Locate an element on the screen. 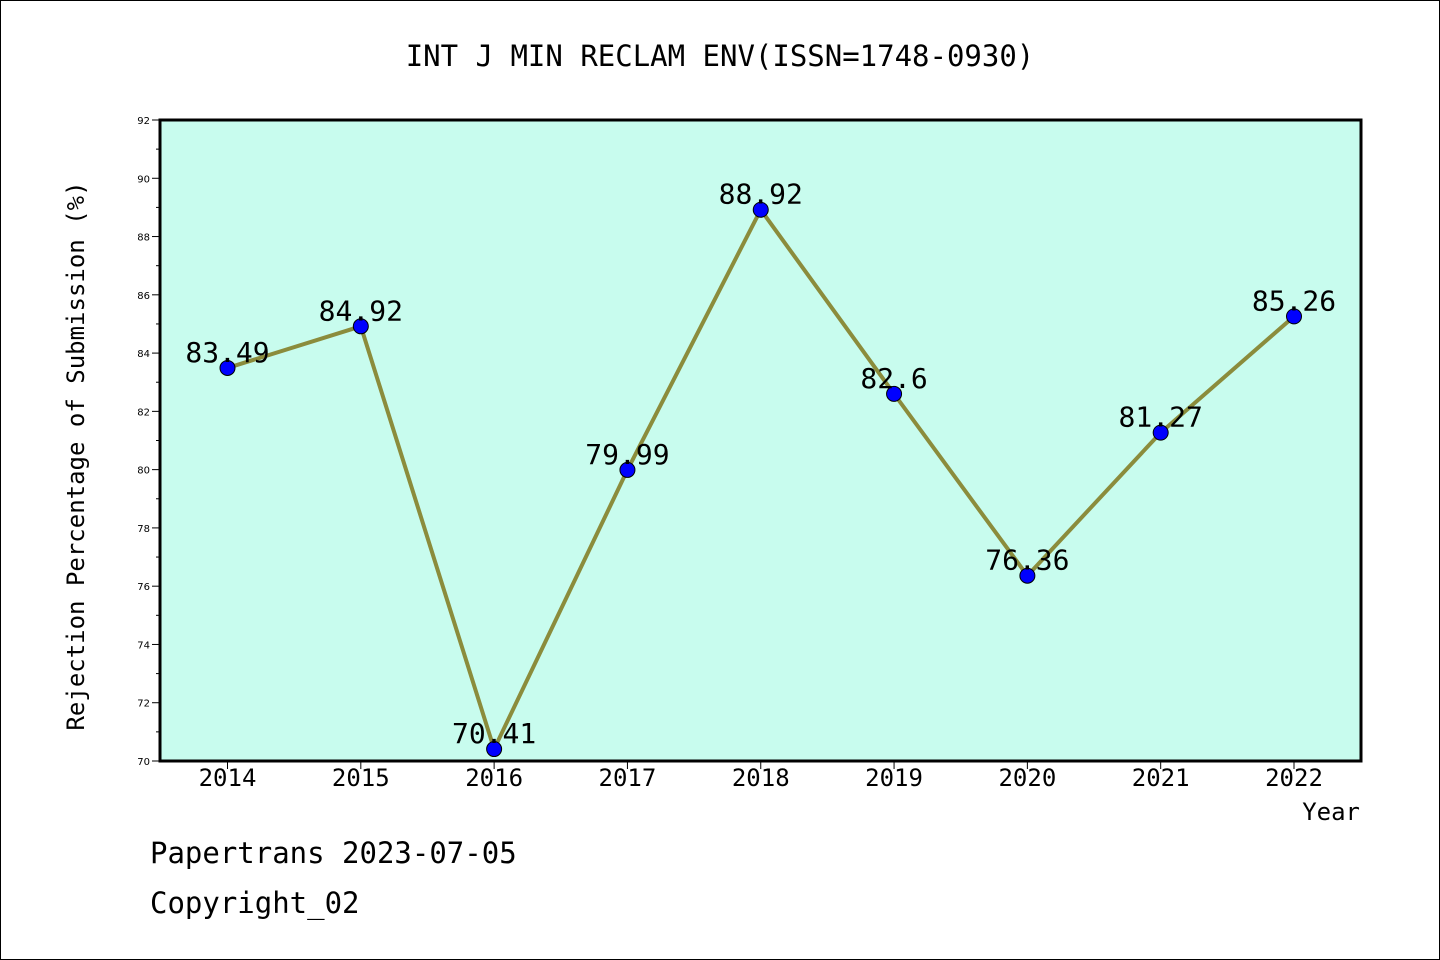 This screenshot has height=960, width=1440. data-label: 88.92 is located at coordinates (761, 194).